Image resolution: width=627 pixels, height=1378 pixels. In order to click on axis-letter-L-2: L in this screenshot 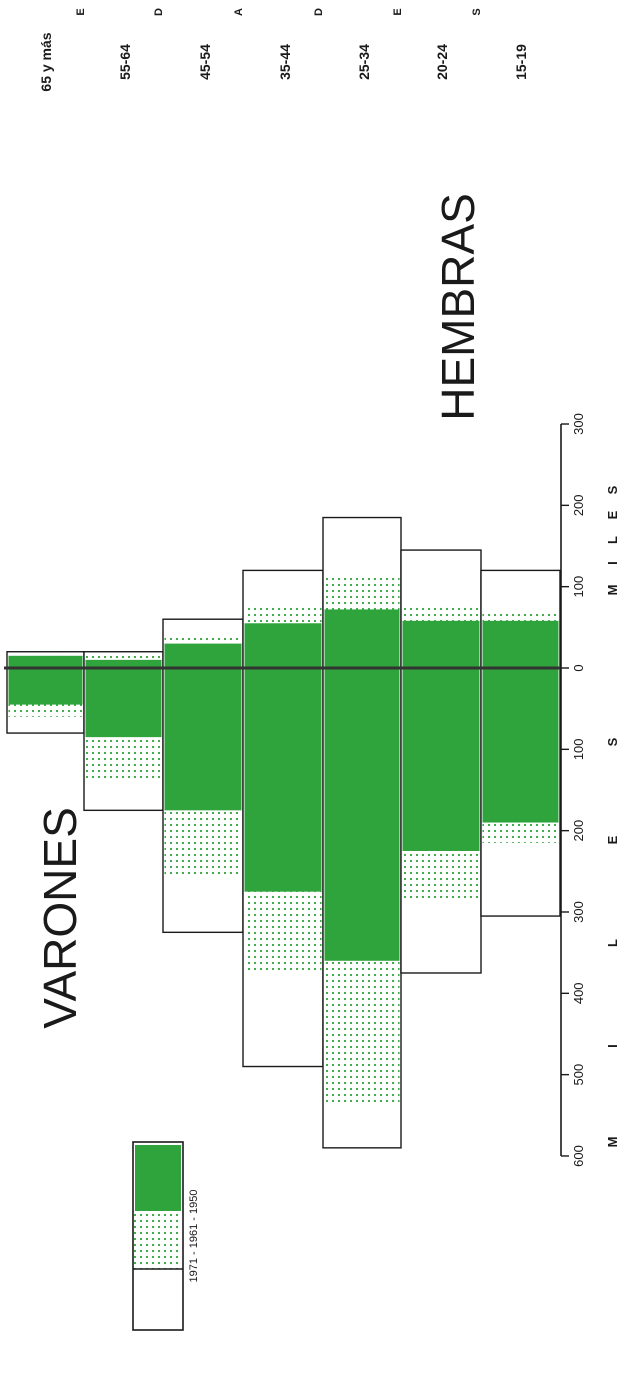, I will do `click(612, 943)`.